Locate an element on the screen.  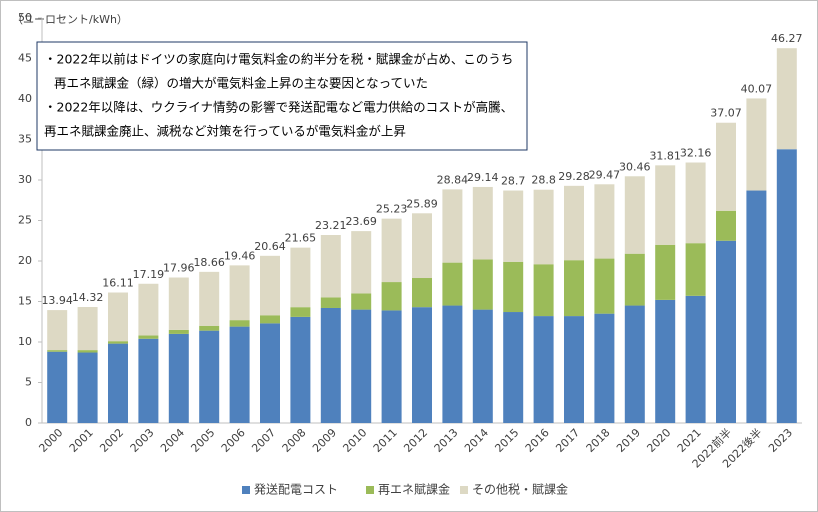
total-label: 19.46 is located at coordinates (240, 255).